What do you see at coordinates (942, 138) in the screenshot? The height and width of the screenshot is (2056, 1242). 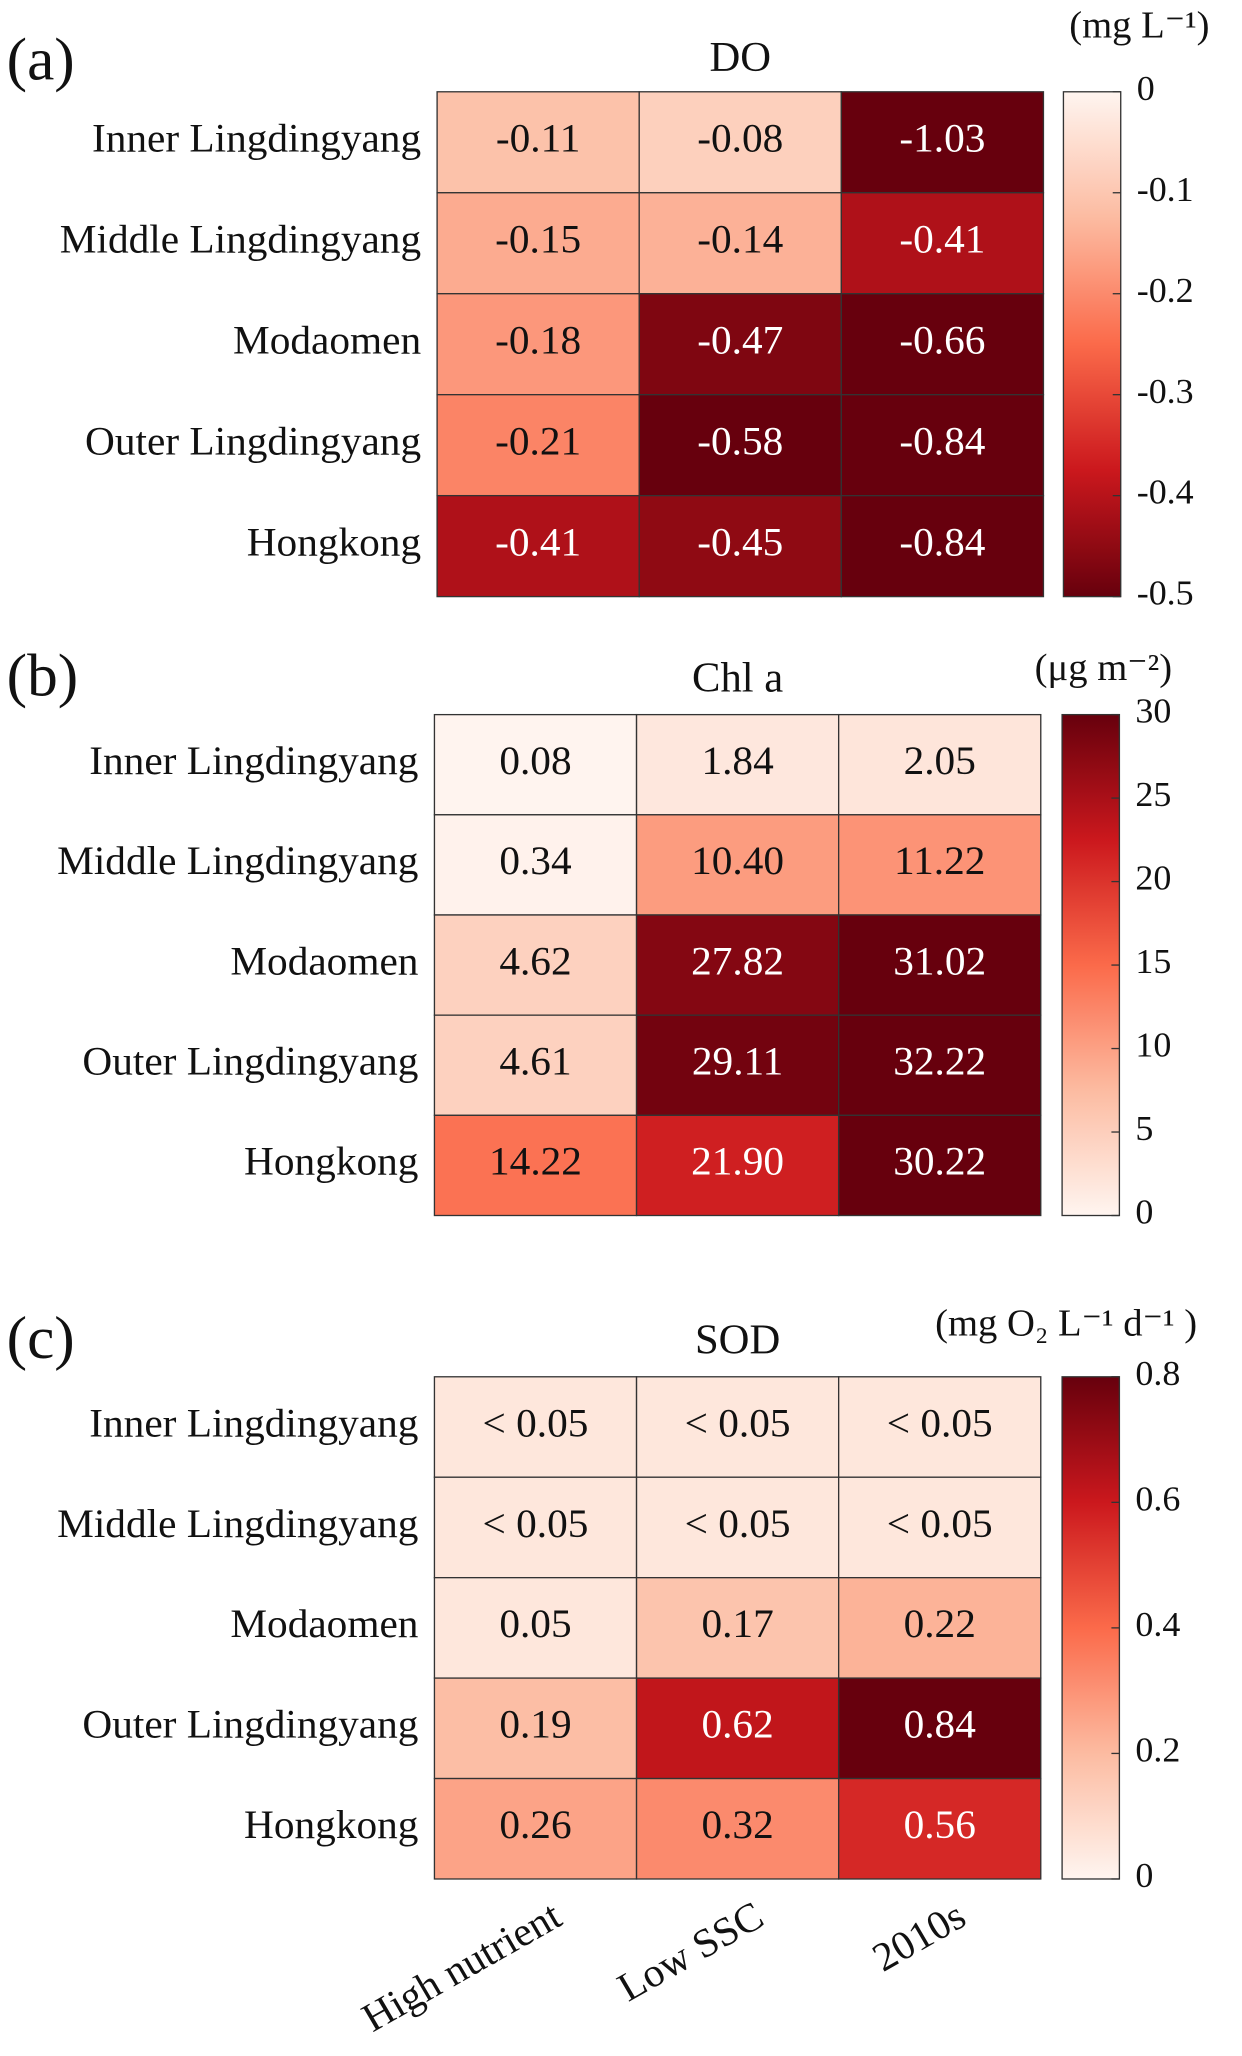 I see `cell-label: -1.03` at bounding box center [942, 138].